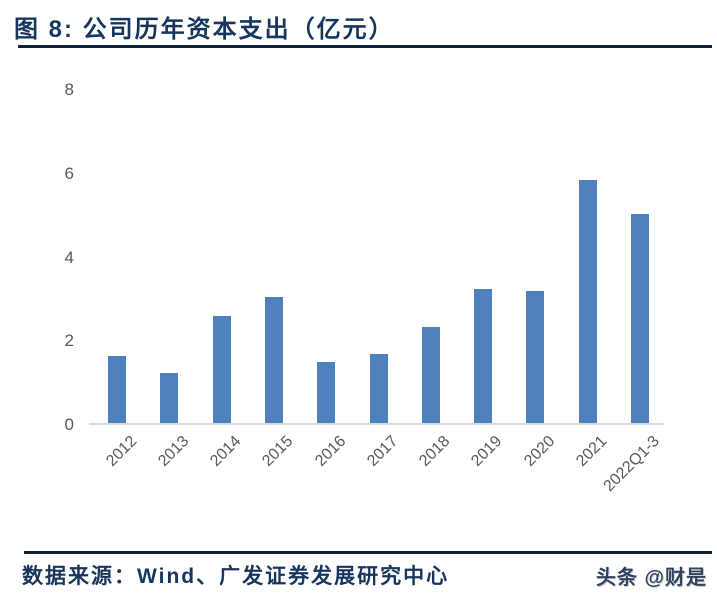 This screenshot has width=717, height=602. Describe the element at coordinates (226, 451) in the screenshot. I see `x-tick-label-2014: 2014` at that location.